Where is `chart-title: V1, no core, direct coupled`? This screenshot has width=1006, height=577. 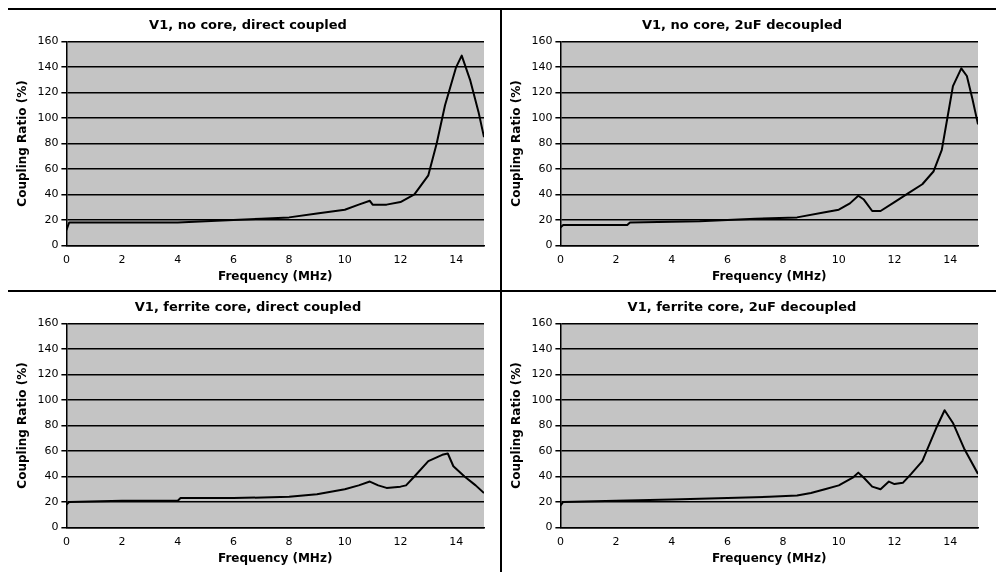 chart-title: V1, no core, direct coupled is located at coordinates (248, 25).